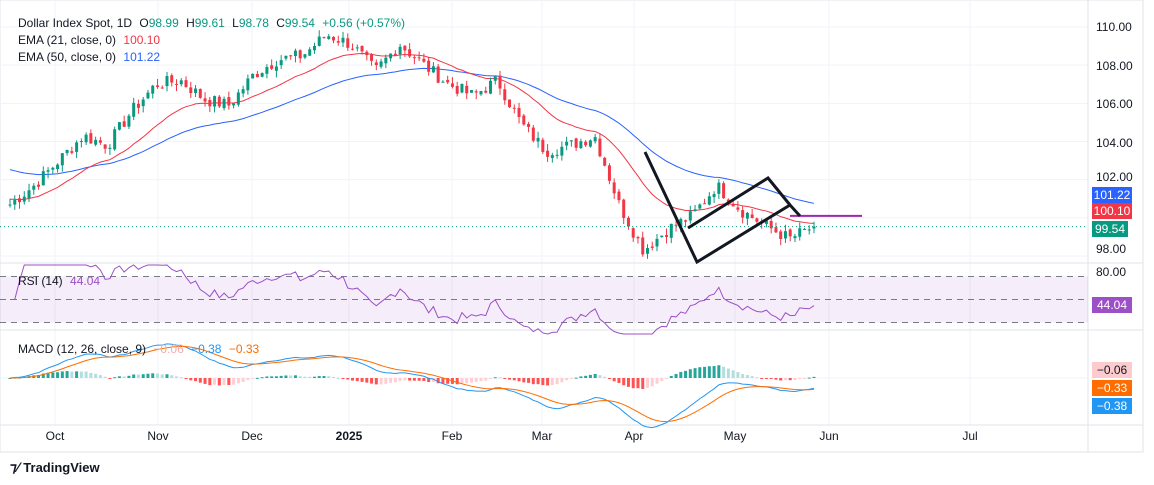 The width and height of the screenshot is (1154, 485). Describe the element at coordinates (1112, 370) in the screenshot. I see `macd-hist-tag: −0.06` at that location.